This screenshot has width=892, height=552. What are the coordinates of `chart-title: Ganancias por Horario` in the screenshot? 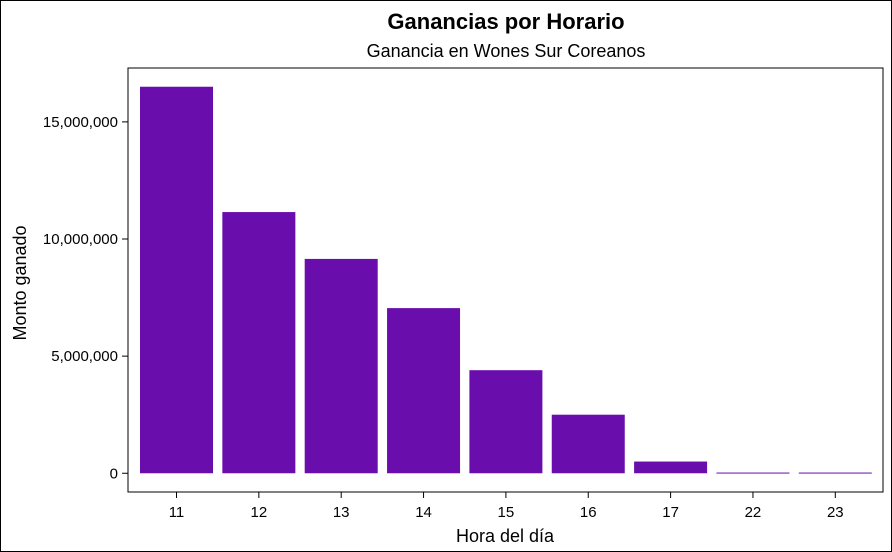 It's located at (505, 21).